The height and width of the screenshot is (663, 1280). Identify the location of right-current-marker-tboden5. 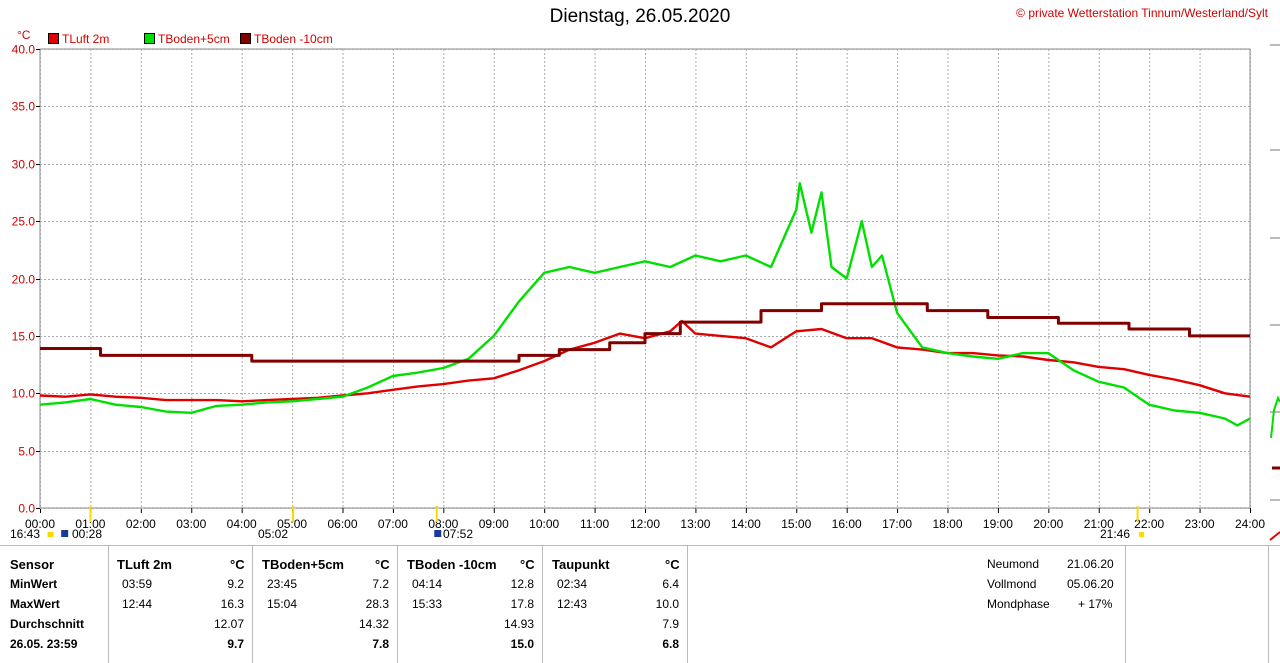
(1275, 417).